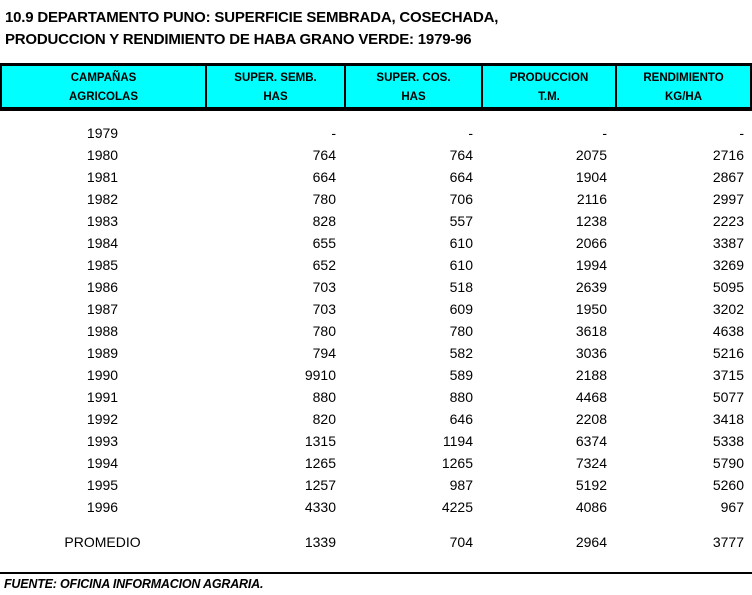 The image size is (752, 595). What do you see at coordinates (102, 309) in the screenshot?
I see `row-label-cell: 1987` at bounding box center [102, 309].